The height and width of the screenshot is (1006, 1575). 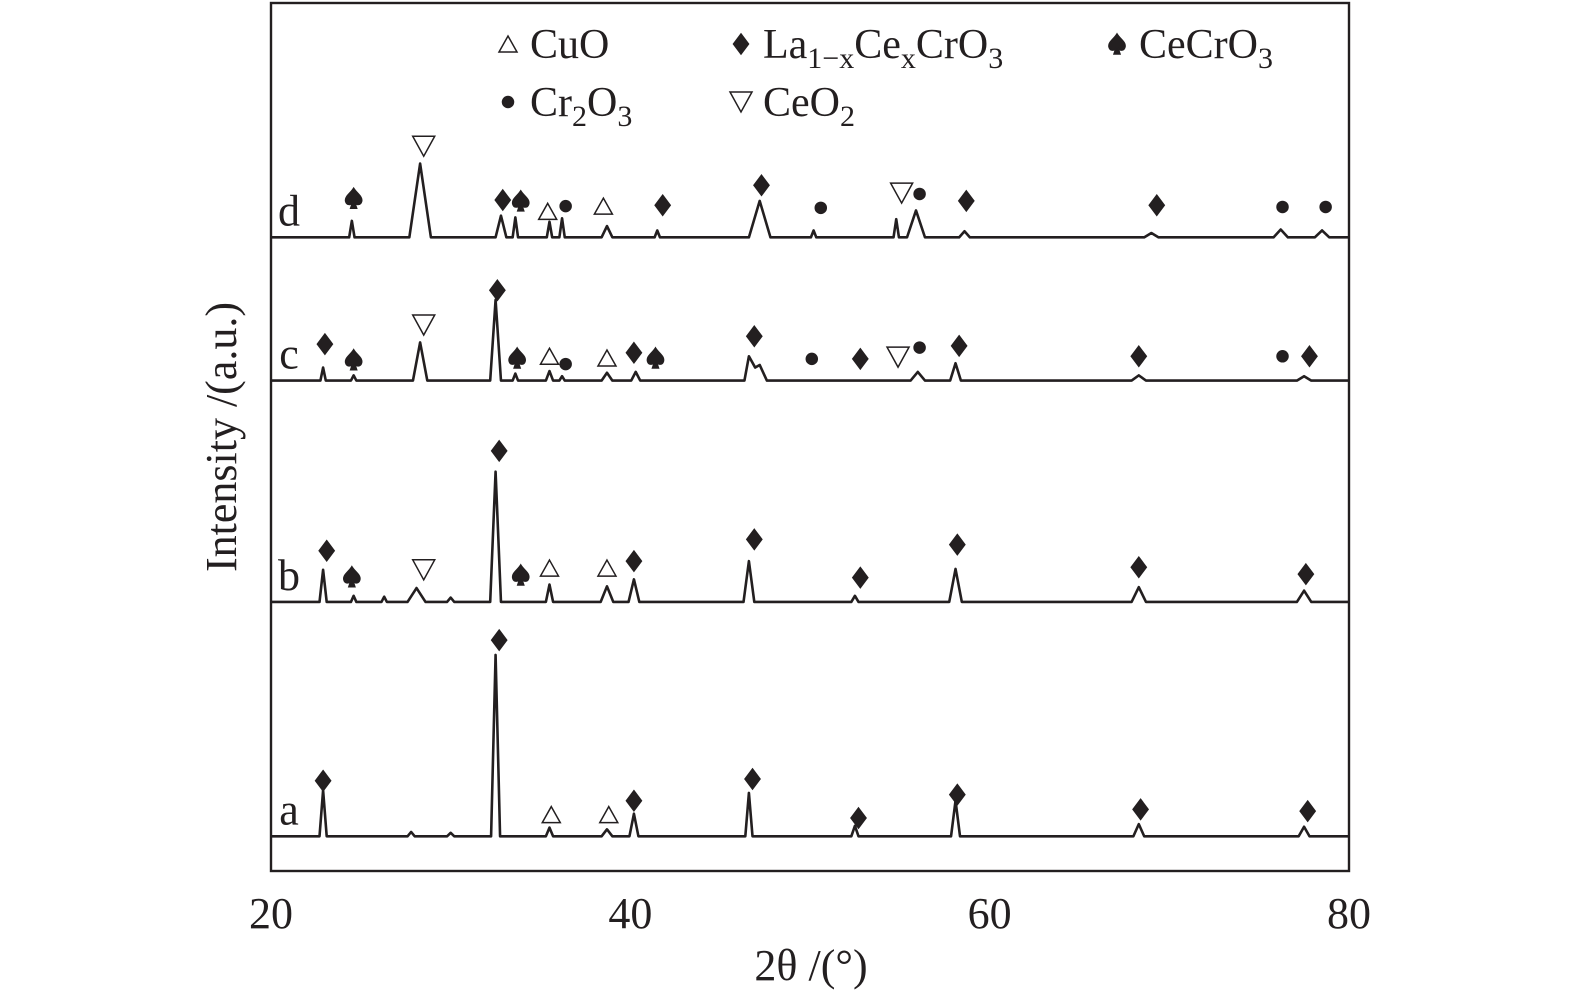 What do you see at coordinates (877, 45) in the screenshot?
I see `legend-text-part: Ce` at bounding box center [877, 45].